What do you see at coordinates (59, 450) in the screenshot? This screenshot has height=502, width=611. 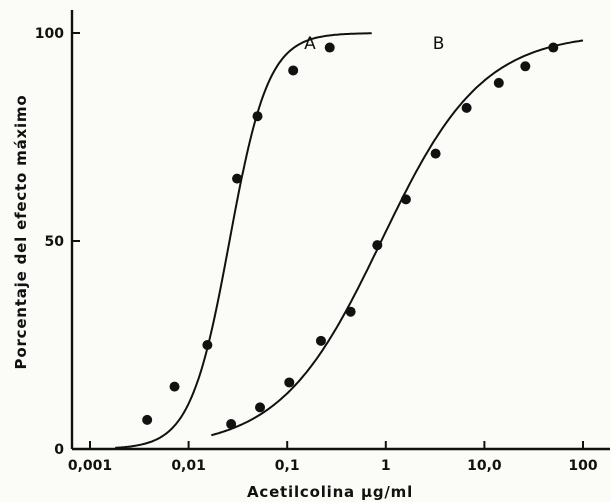 I see `y-tick-label: 0` at bounding box center [59, 450].